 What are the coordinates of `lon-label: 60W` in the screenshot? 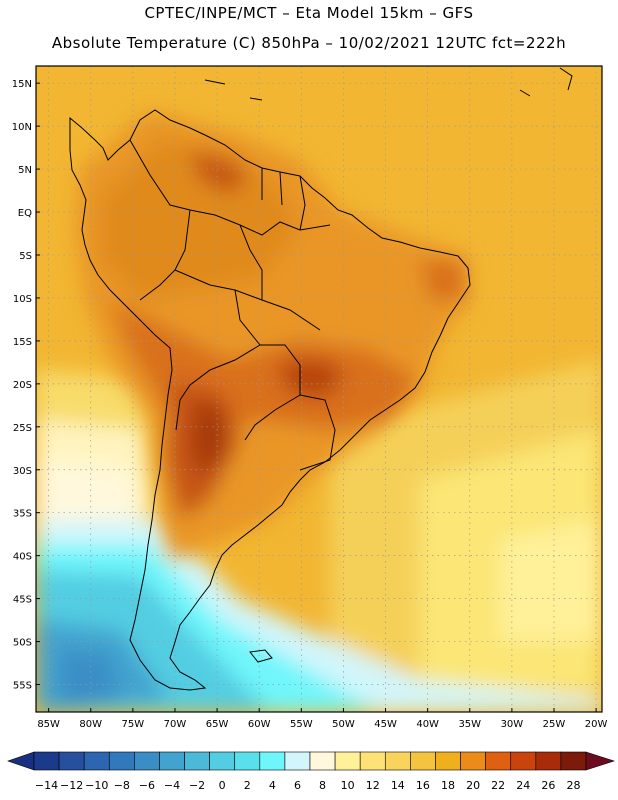 It's located at (259, 724).